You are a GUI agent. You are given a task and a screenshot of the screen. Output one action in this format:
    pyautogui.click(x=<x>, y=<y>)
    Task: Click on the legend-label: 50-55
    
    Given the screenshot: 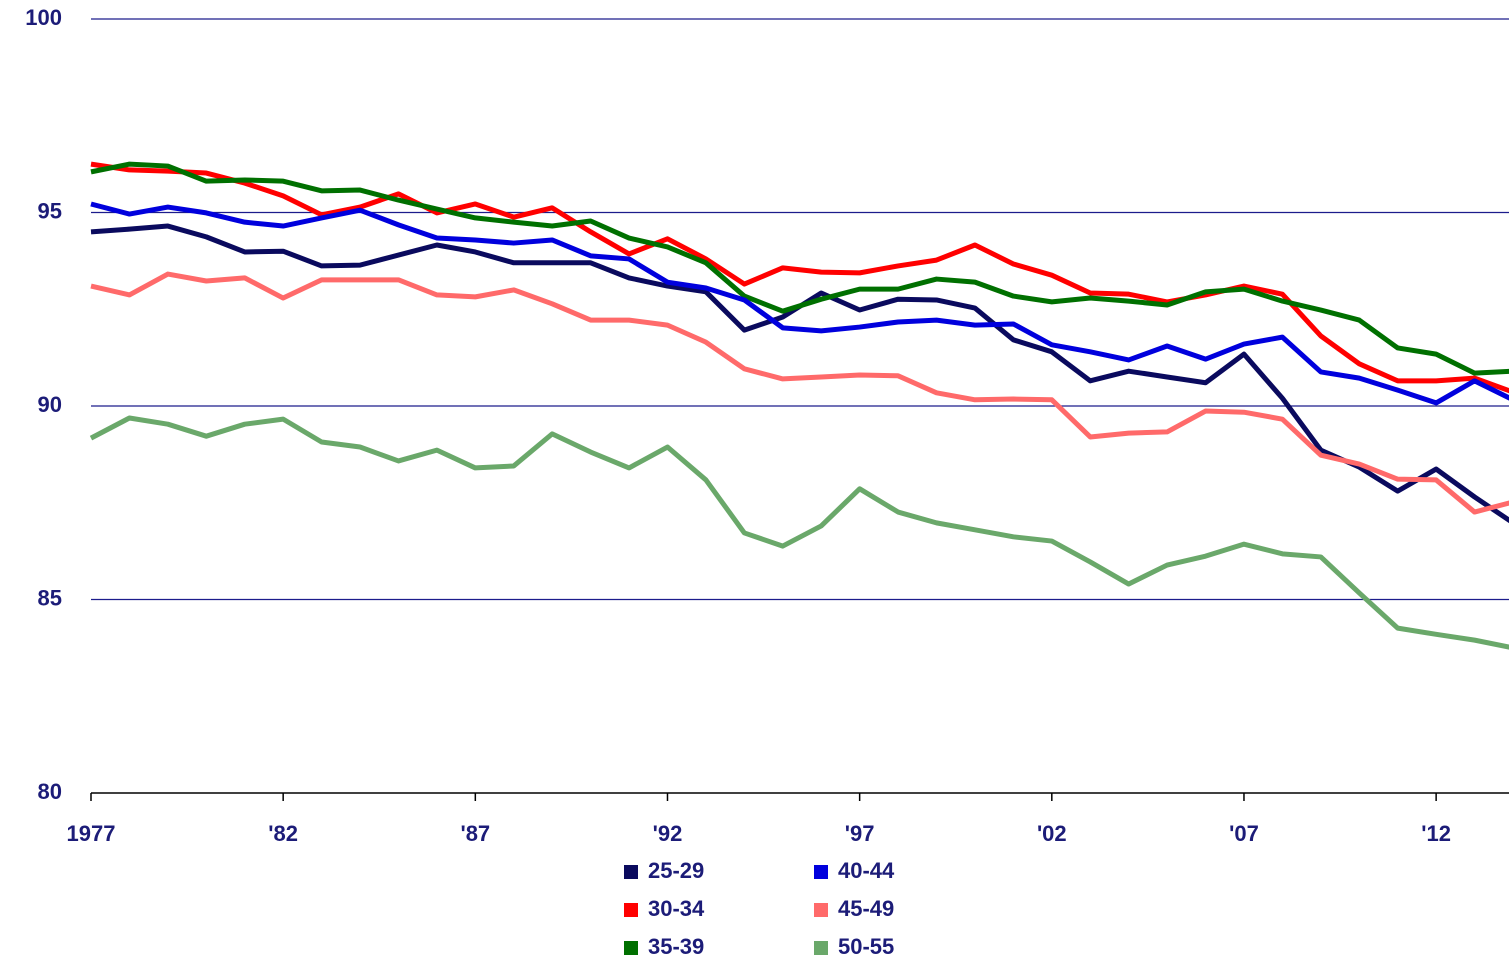 What is the action you would take?
    pyautogui.click(x=866, y=946)
    